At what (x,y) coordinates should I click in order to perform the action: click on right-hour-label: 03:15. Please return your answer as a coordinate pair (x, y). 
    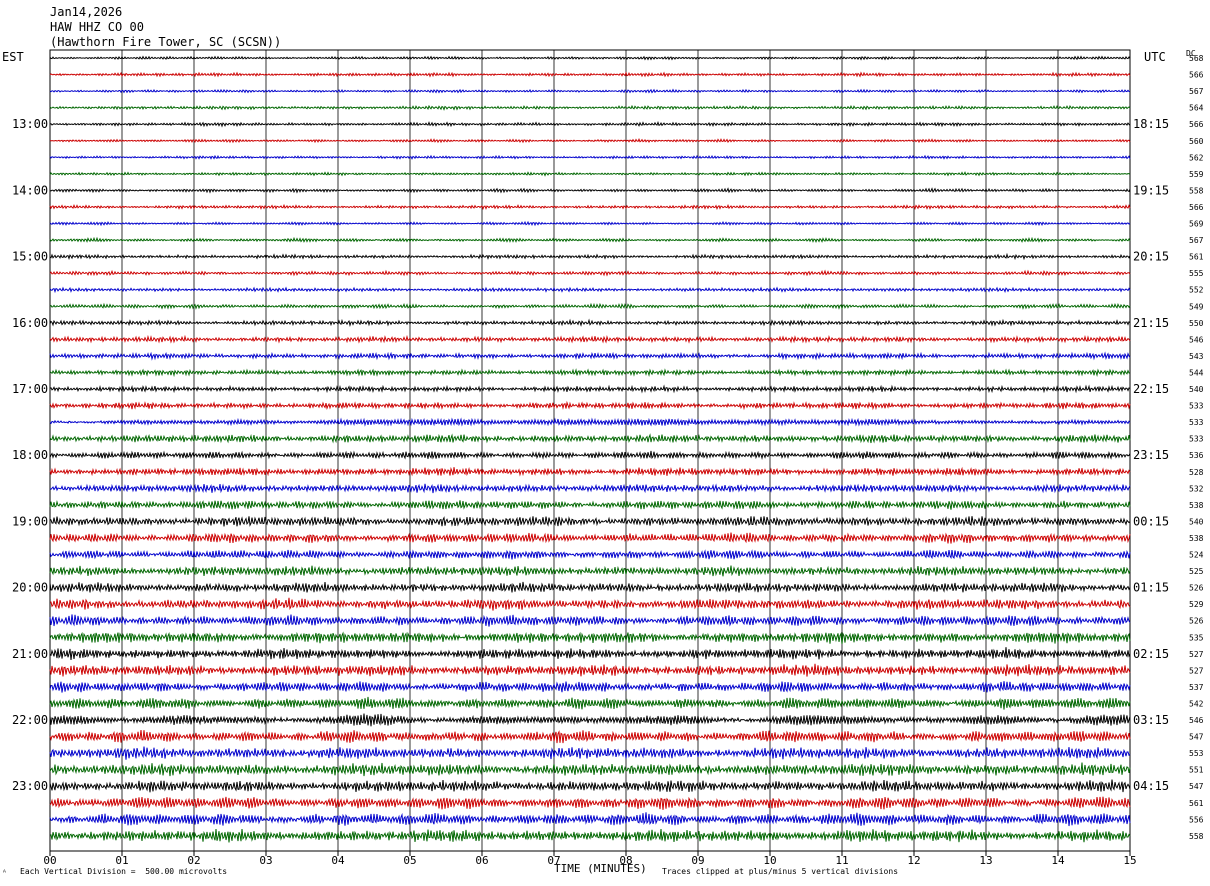
    Looking at the image, I should click on (1151, 720).